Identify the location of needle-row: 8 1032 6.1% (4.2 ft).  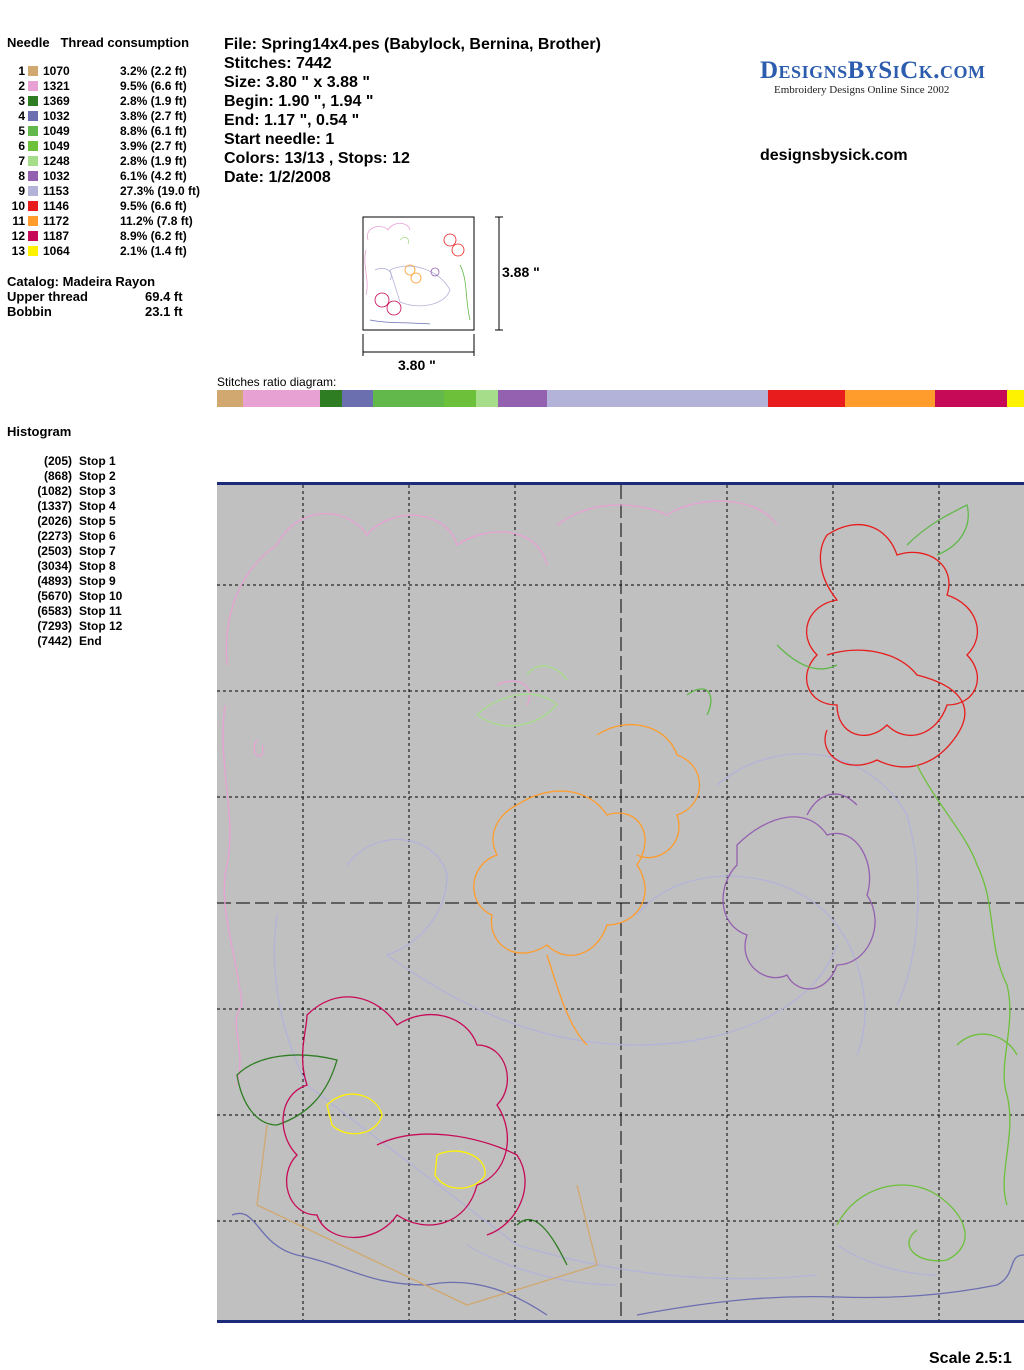
(107, 176).